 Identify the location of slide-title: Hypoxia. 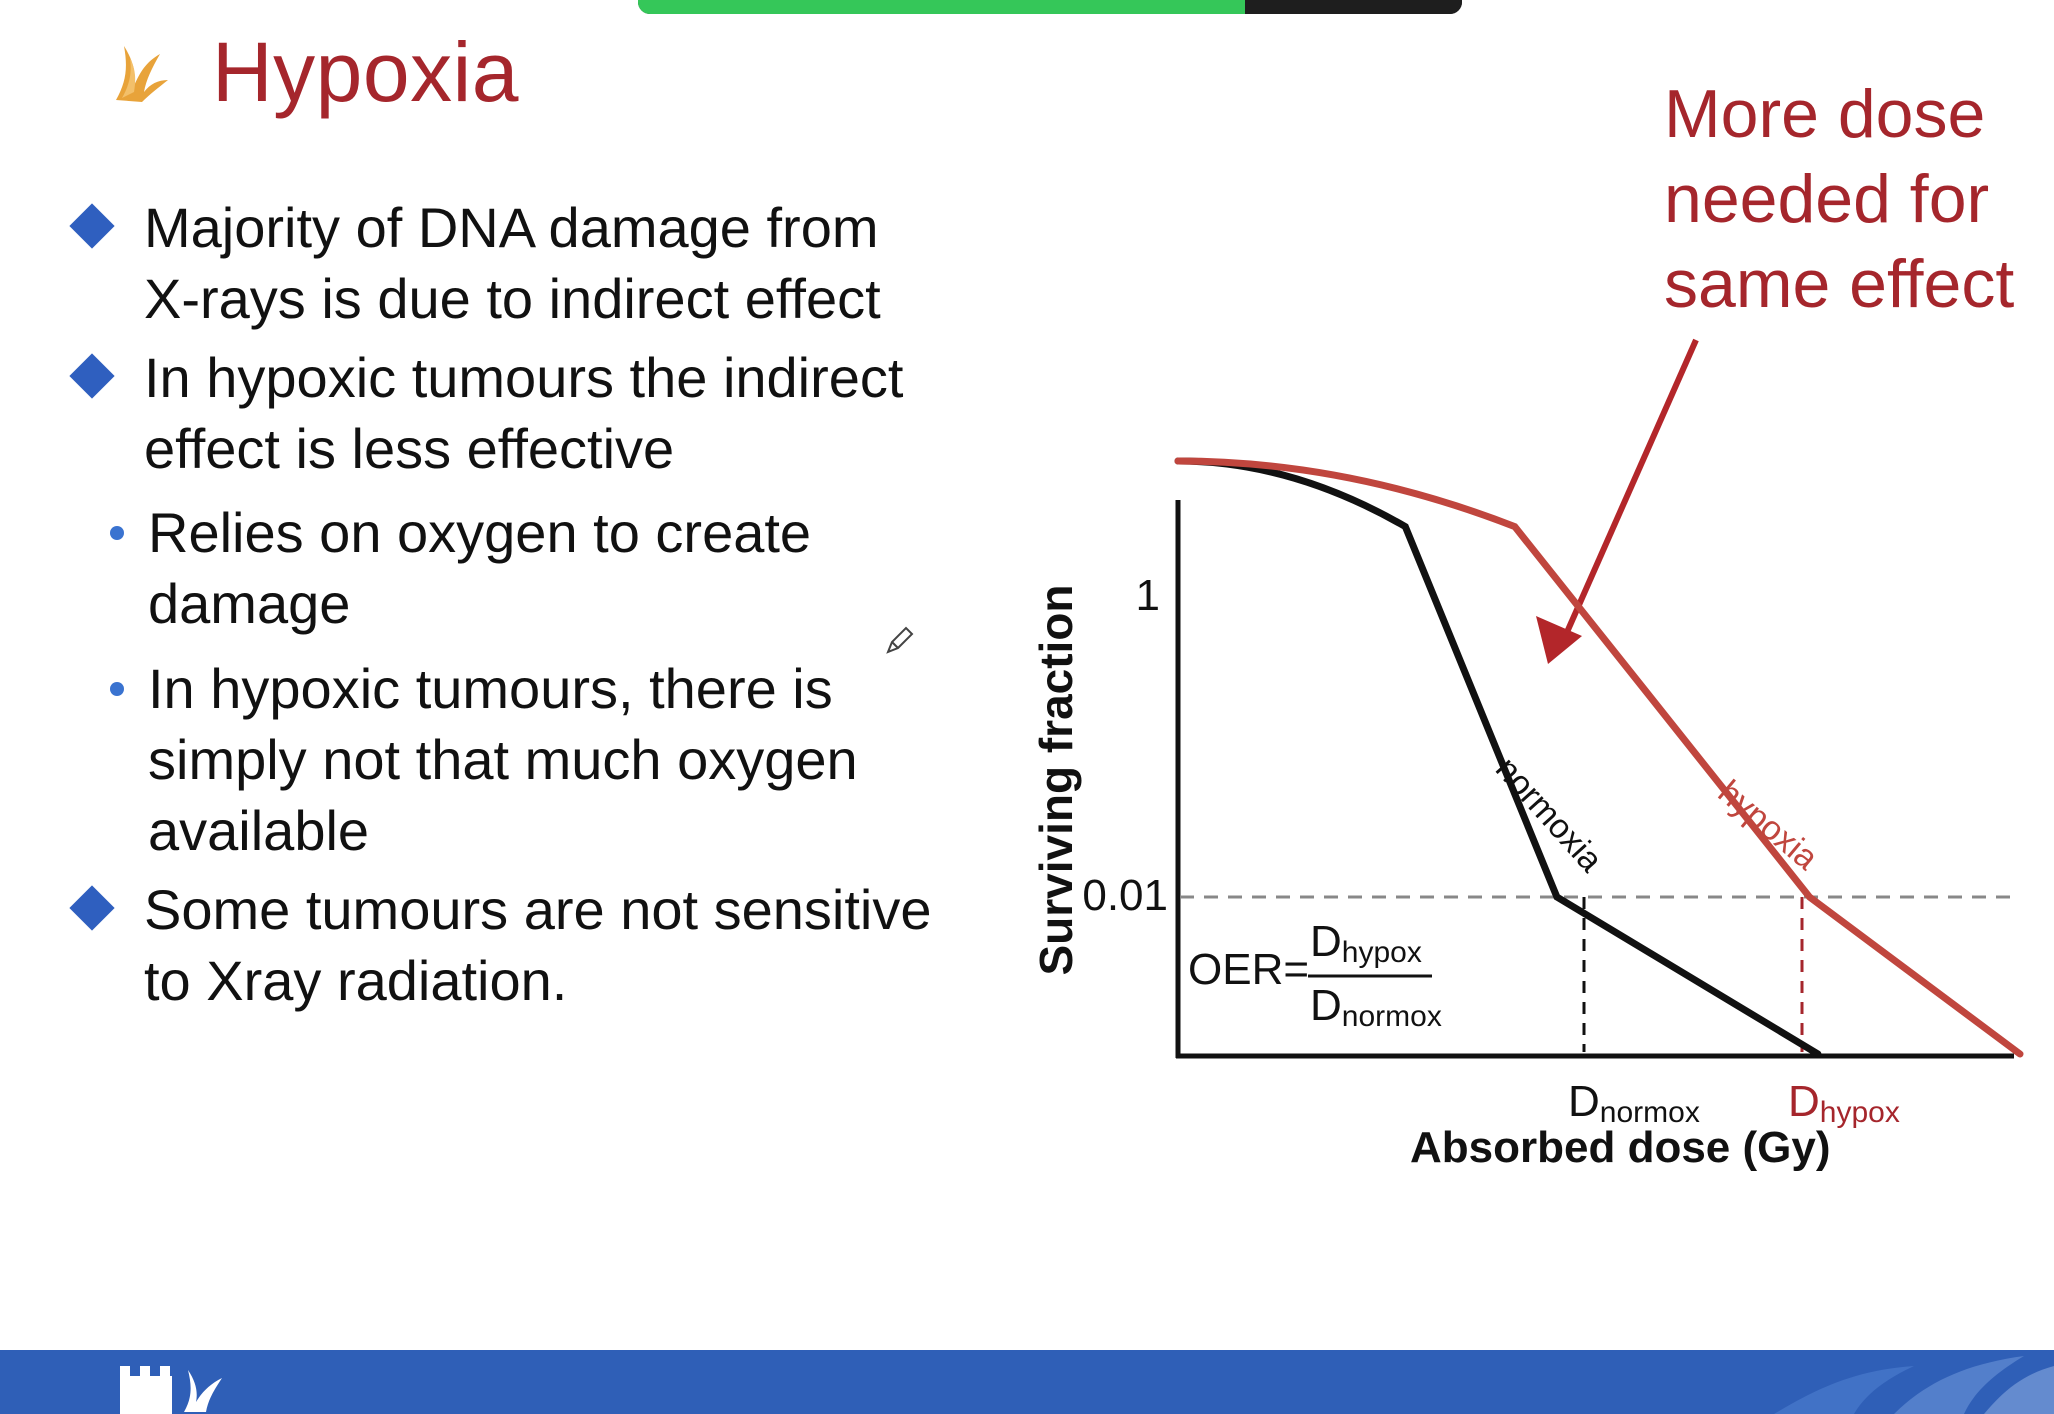
(365, 72).